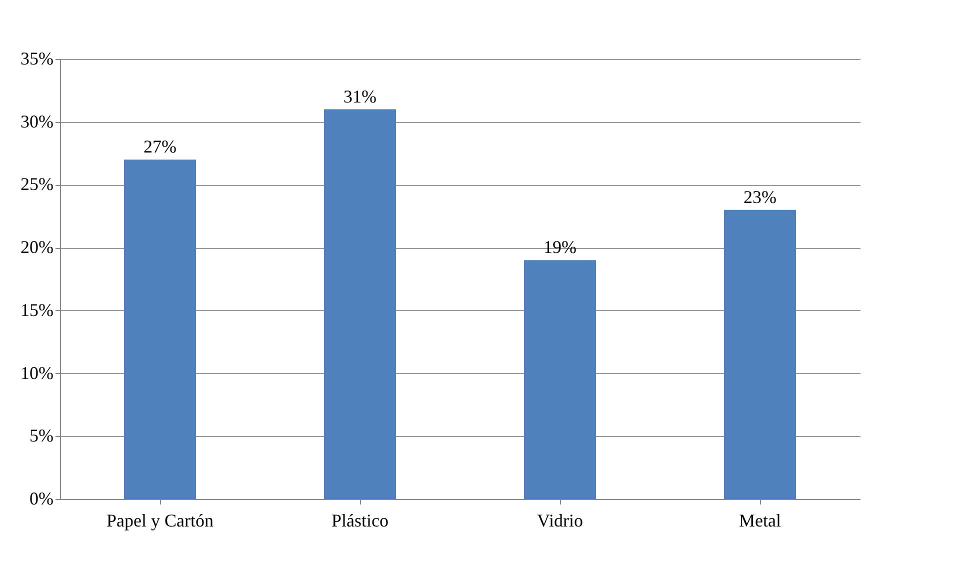 The image size is (955, 575). Describe the element at coordinates (42, 436) in the screenshot. I see `y-tick-label: 5%` at that location.